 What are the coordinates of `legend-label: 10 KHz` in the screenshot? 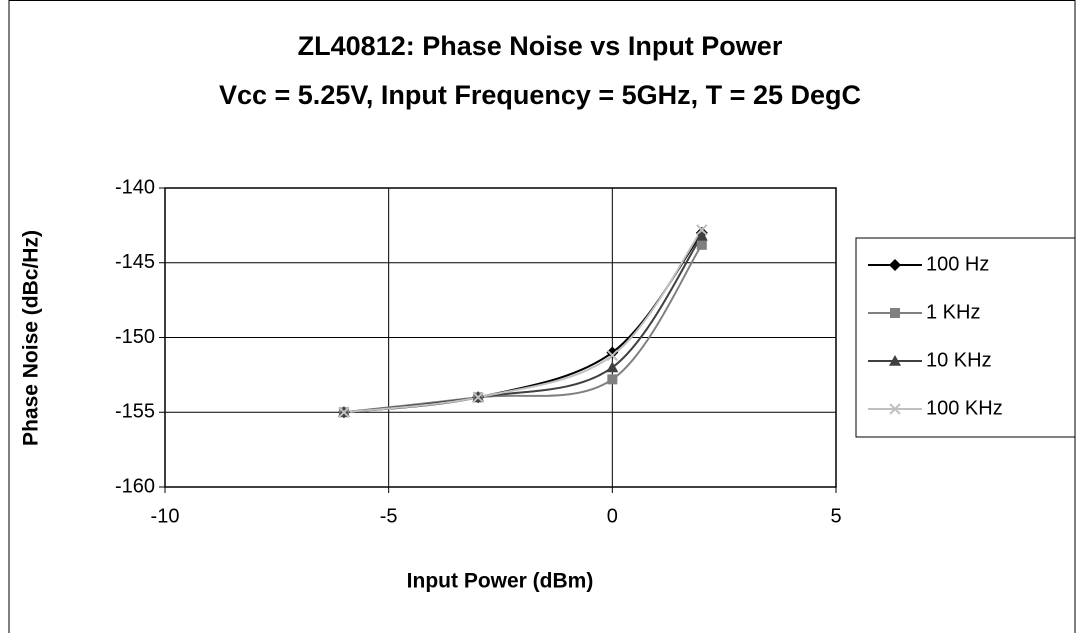 It's located at (959, 360).